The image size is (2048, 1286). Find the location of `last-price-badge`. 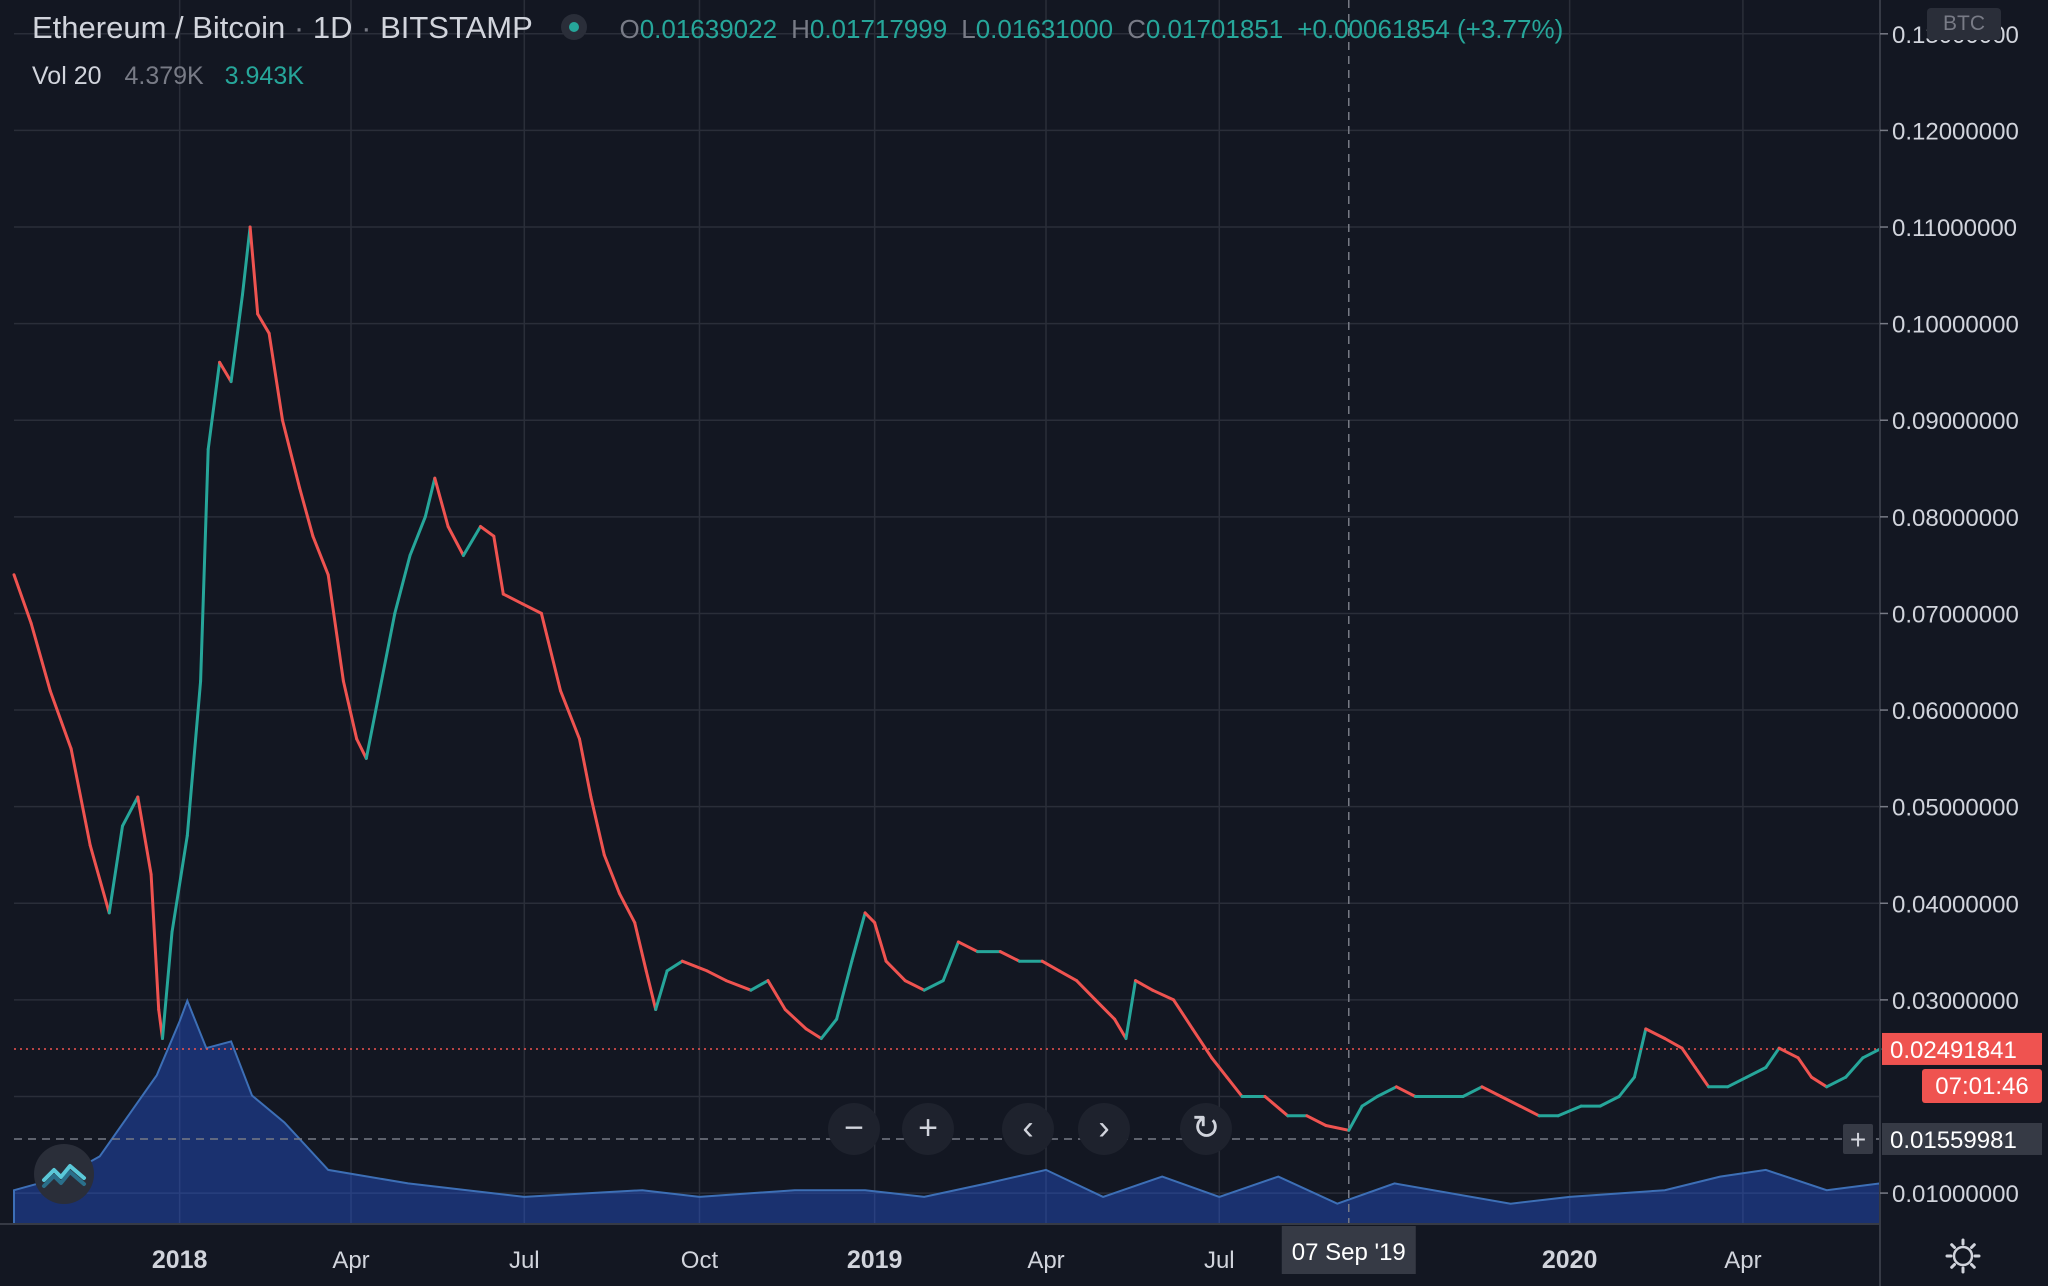

last-price-badge is located at coordinates (1962, 1048).